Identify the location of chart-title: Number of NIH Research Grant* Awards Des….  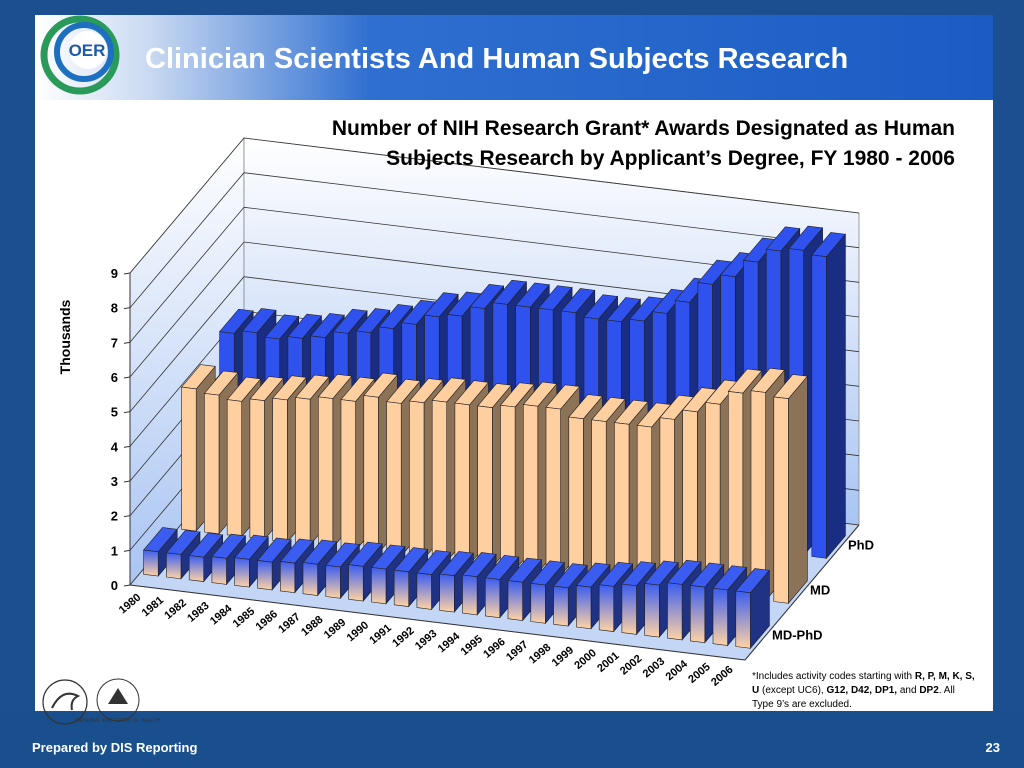
(552, 144).